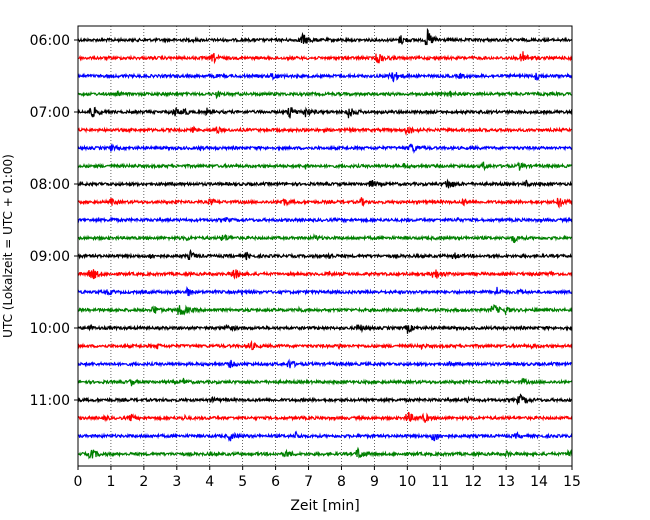  Describe the element at coordinates (506, 482) in the screenshot. I see `x-tick-label: 13` at that location.